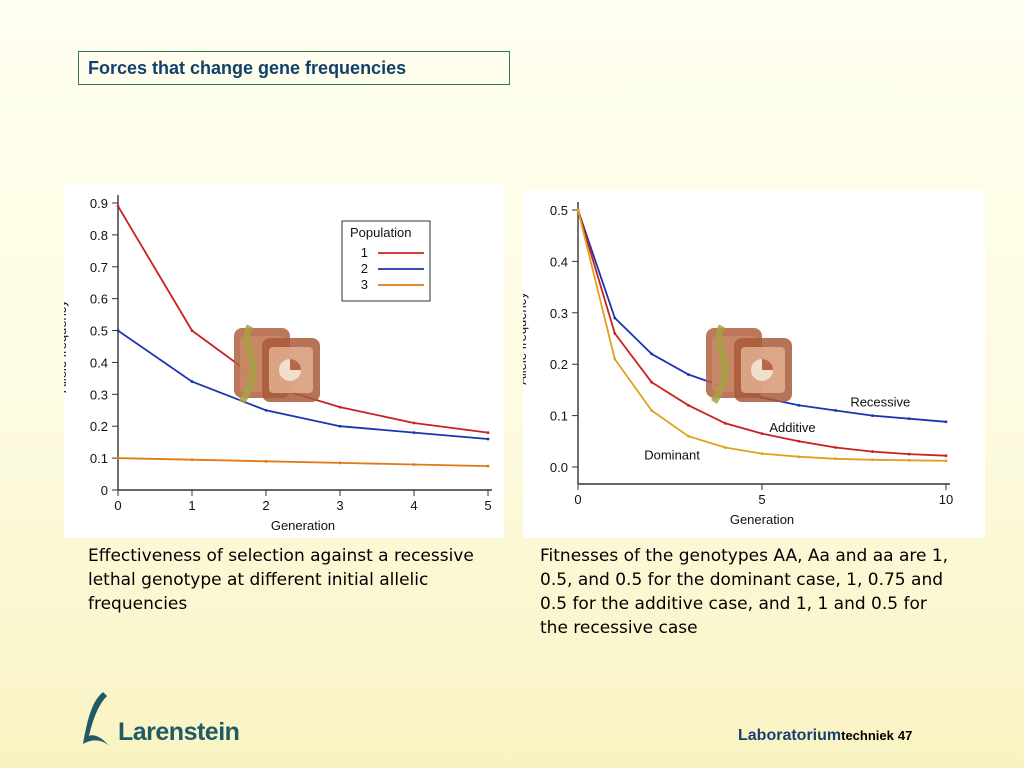 The image size is (1024, 768). I want to click on x-tick-label: 10, so click(946, 499).